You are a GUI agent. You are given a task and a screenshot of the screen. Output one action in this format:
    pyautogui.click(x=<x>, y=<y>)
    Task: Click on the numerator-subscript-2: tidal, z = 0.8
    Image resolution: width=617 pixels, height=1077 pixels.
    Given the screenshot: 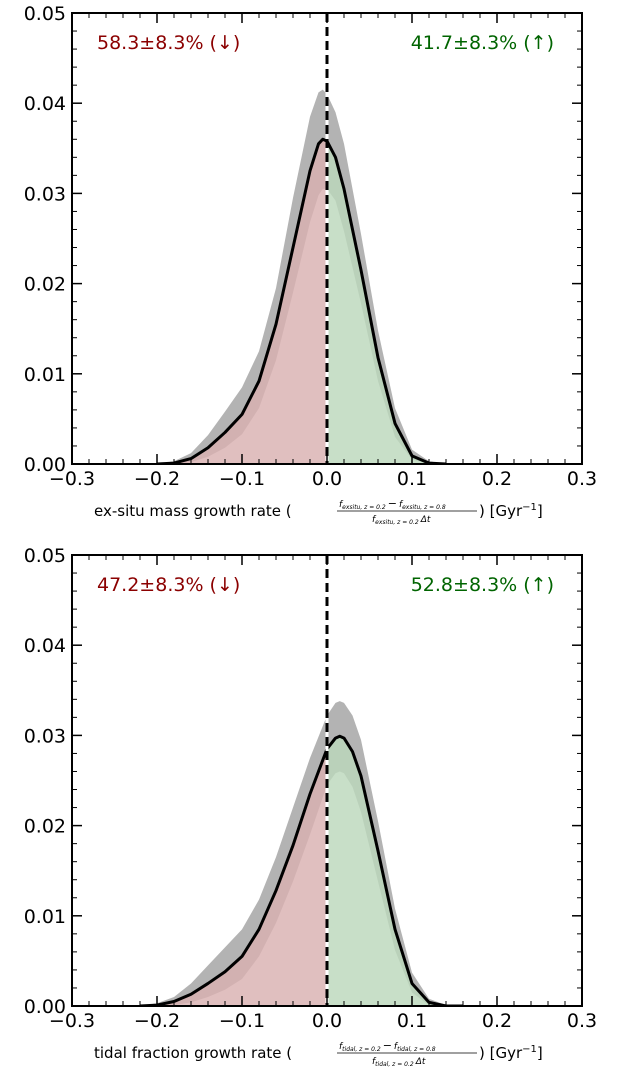 What is the action you would take?
    pyautogui.click(x=416, y=1049)
    